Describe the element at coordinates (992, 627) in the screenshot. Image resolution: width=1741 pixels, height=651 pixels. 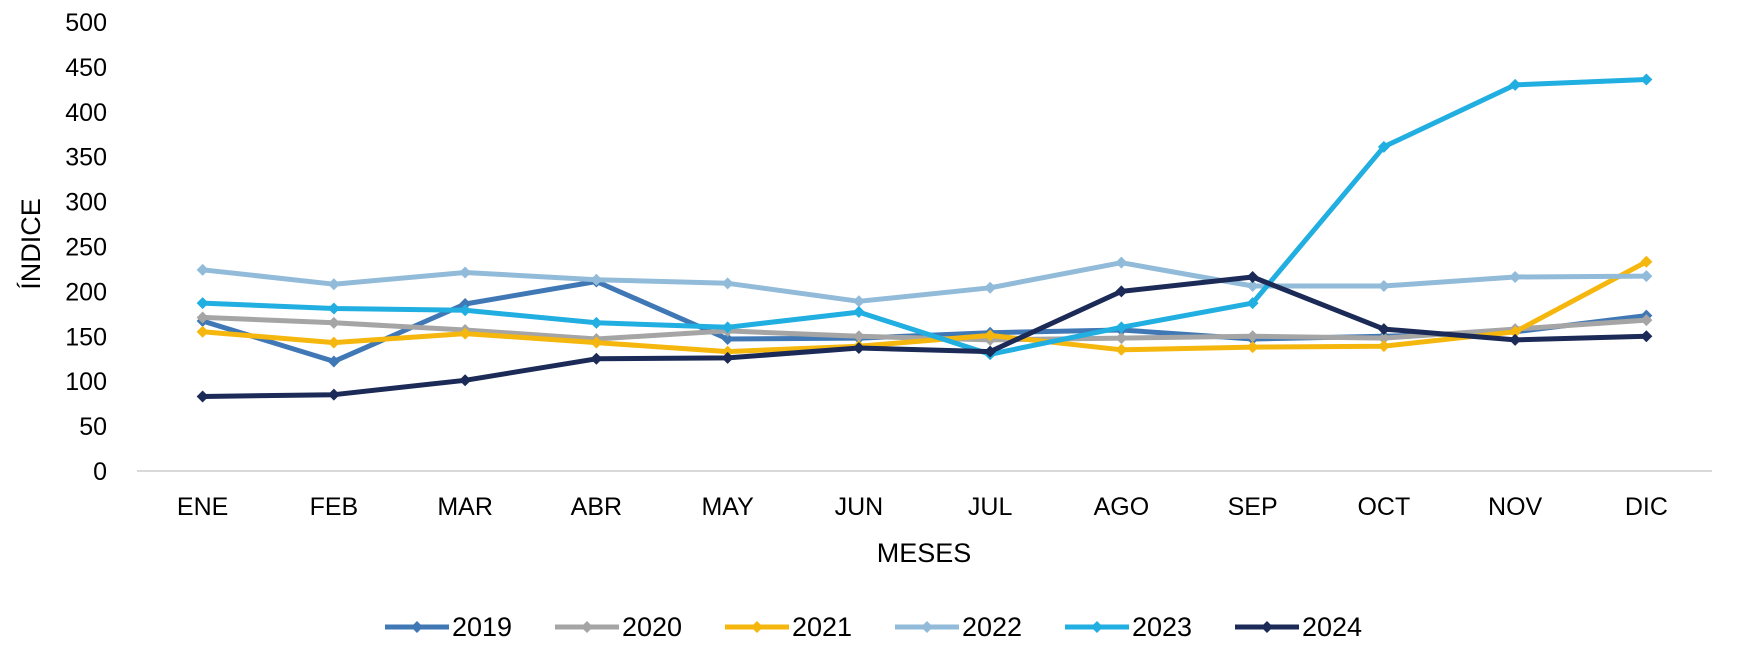
I see `legend-label: 2022` at that location.